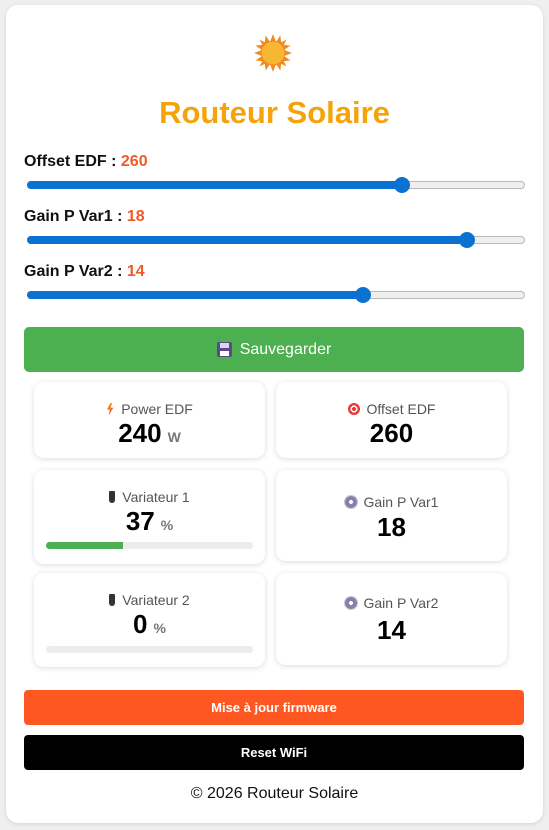  I want to click on lightning-icon, so click(110, 409).